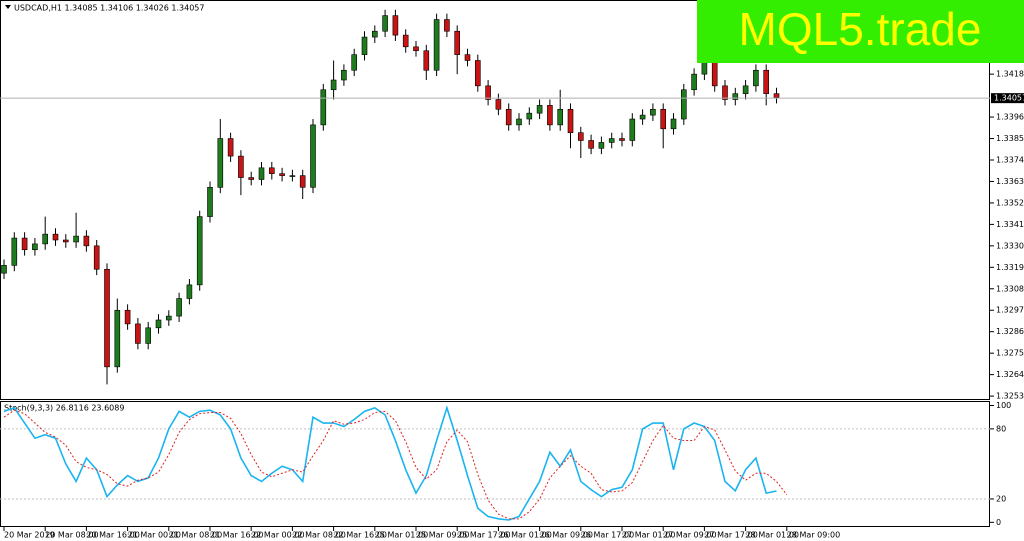 This screenshot has height=541, width=1024. Describe the element at coordinates (1010, 224) in the screenshot. I see `y-tick-label: 1.33410` at that location.